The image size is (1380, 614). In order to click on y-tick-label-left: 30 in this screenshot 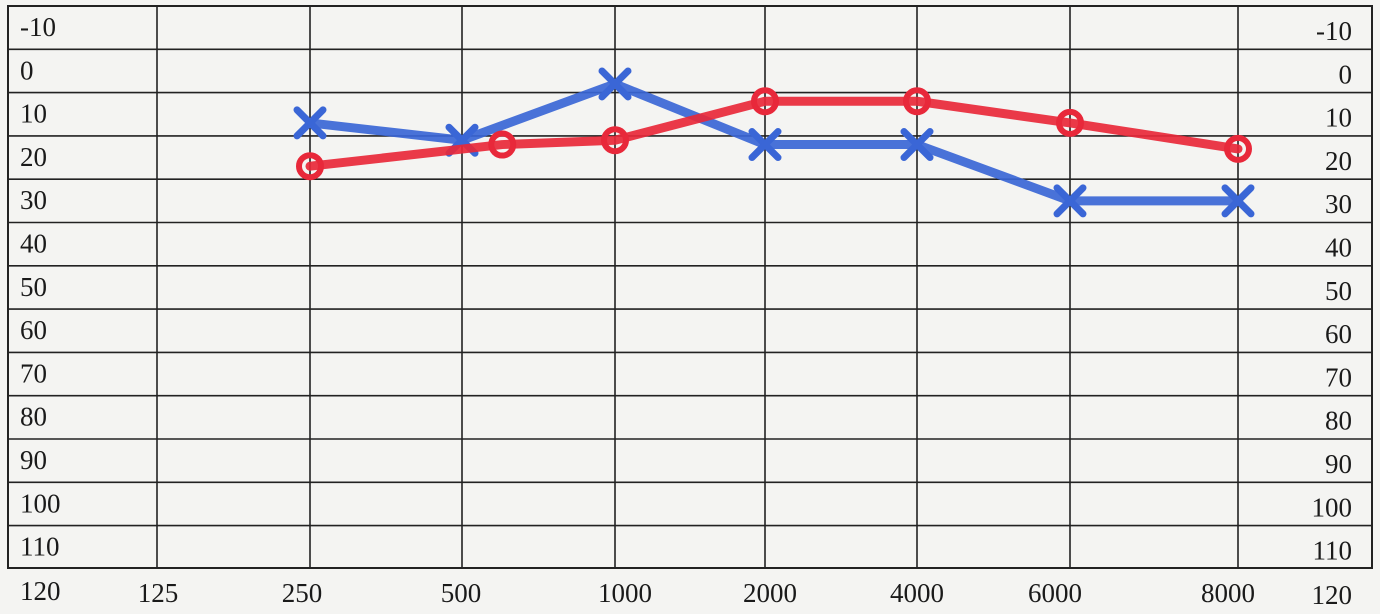, I will do `click(33, 200)`.